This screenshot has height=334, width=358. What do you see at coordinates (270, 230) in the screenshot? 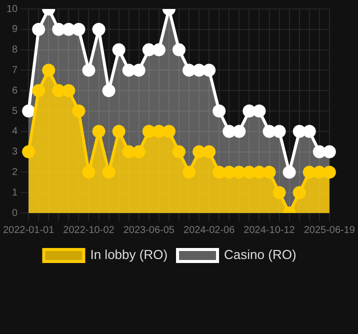
I see `x-tick-label: 2024-10-12` at bounding box center [270, 230].